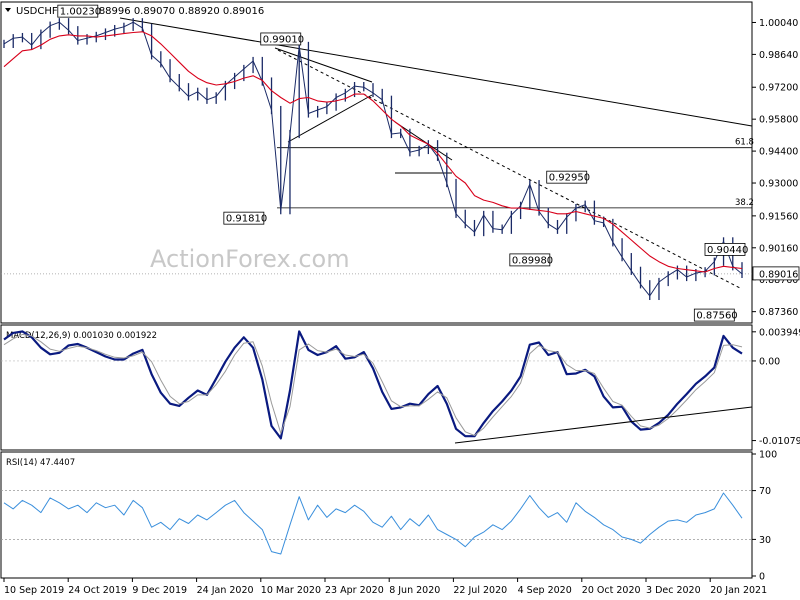 The height and width of the screenshot is (600, 800). What do you see at coordinates (765, 491) in the screenshot?
I see `y-tick-label: 70` at bounding box center [765, 491].